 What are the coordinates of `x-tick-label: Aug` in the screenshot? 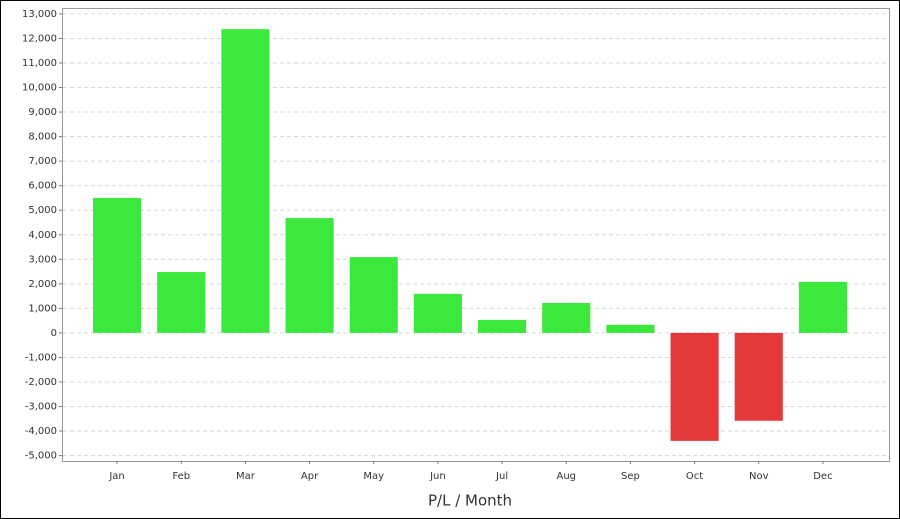 It's located at (566, 476).